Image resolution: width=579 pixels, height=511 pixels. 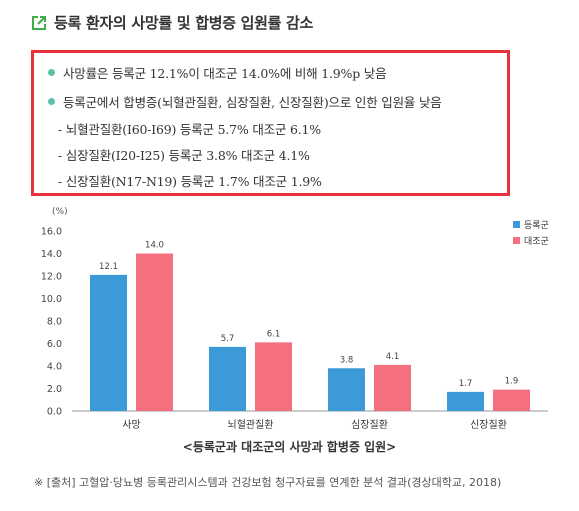 What do you see at coordinates (108, 267) in the screenshot?
I see `bar-value-label: 12.1` at bounding box center [108, 267].